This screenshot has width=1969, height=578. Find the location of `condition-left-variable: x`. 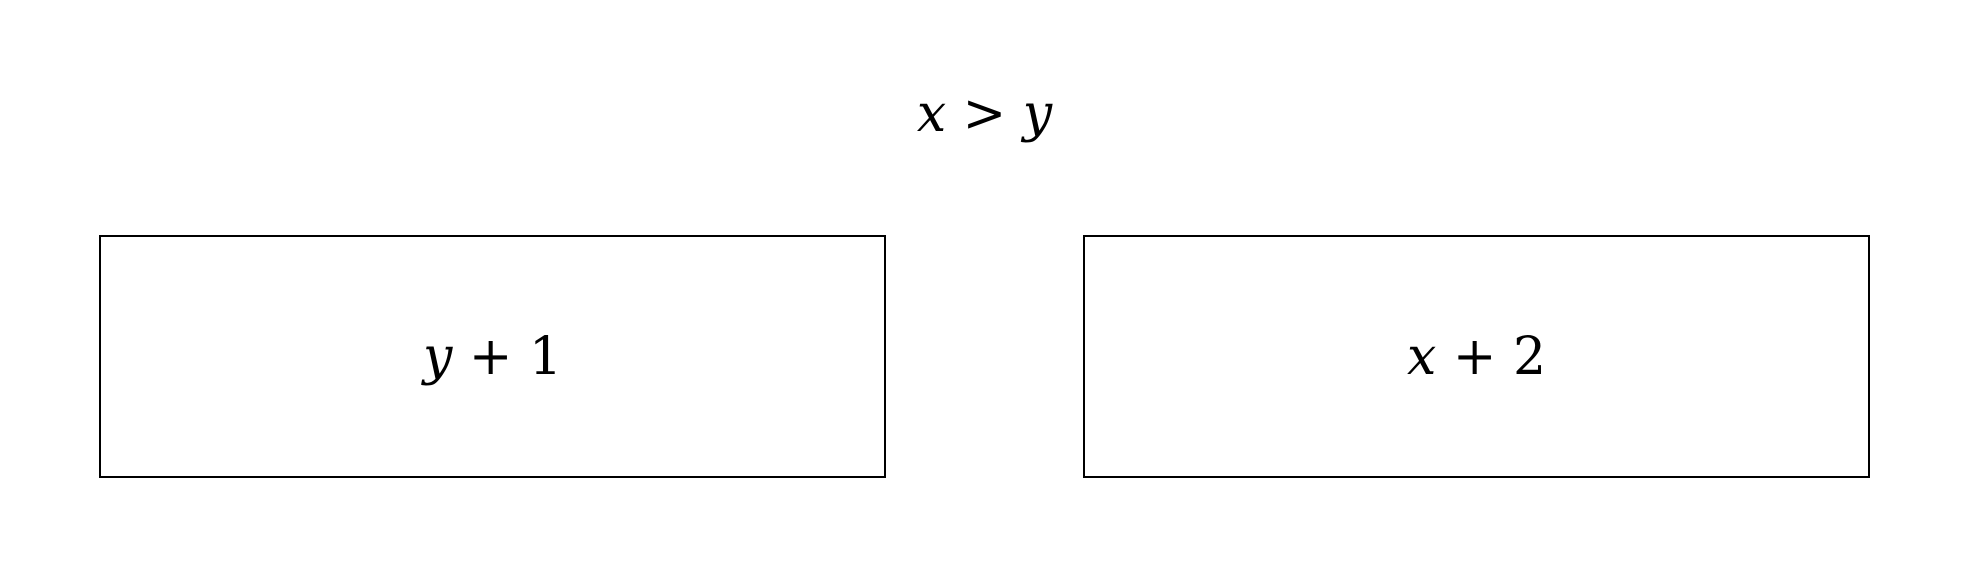

condition-left-variable: x is located at coordinates (931, 114).